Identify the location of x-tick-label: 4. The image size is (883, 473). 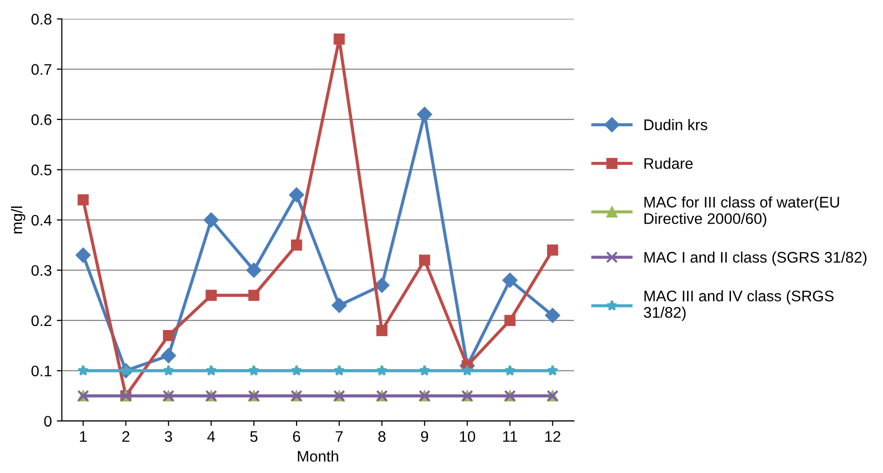
(211, 436).